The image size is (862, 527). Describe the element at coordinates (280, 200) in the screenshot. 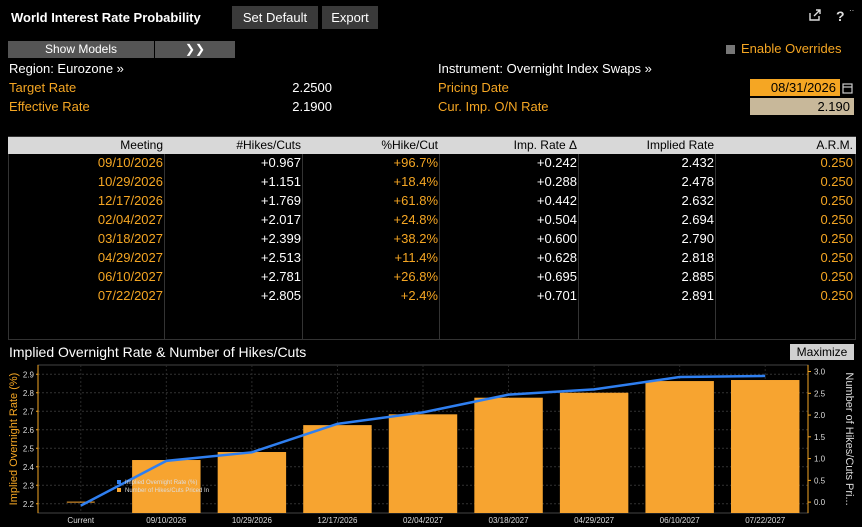

I see `cell-hikes-cuts: +1.769` at that location.